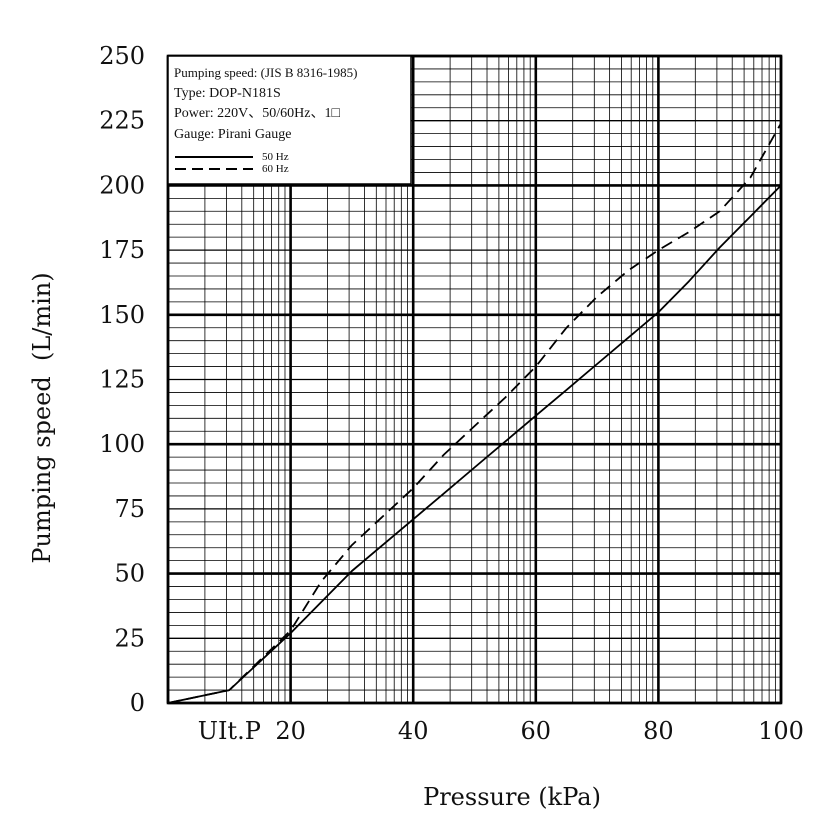 The width and height of the screenshot is (826, 836). I want to click on y-tick-label: 25, so click(129, 638).